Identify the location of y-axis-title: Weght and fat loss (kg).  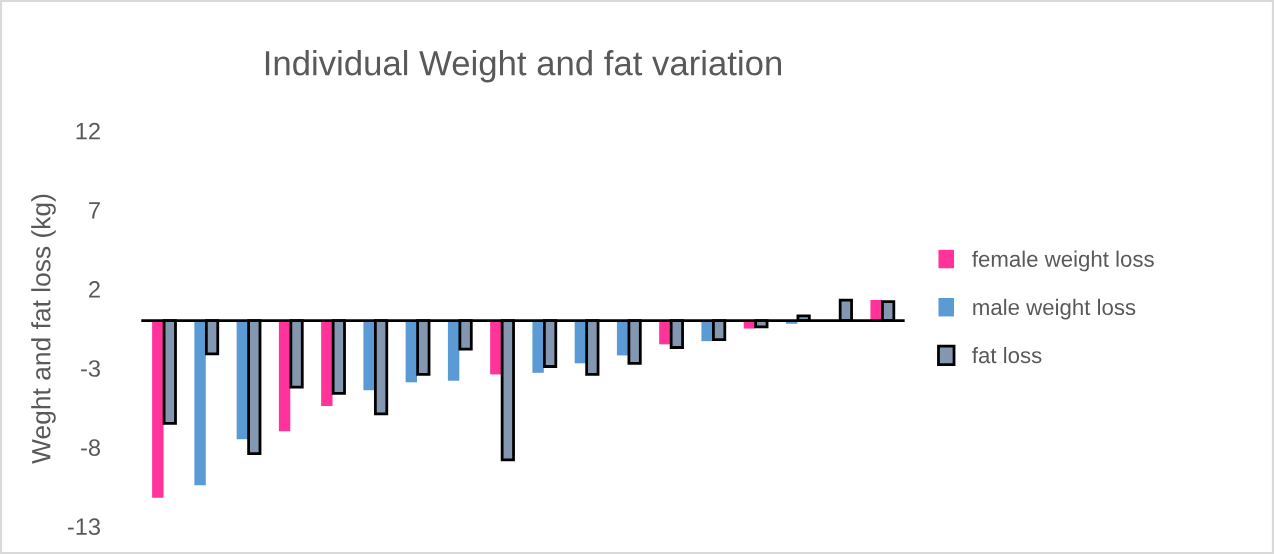
(43, 329).